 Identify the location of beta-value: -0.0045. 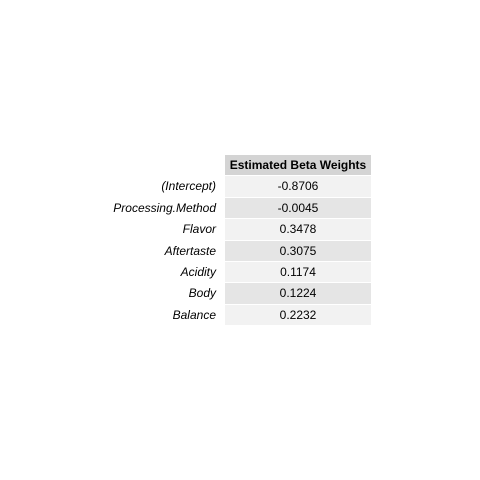
(298, 208).